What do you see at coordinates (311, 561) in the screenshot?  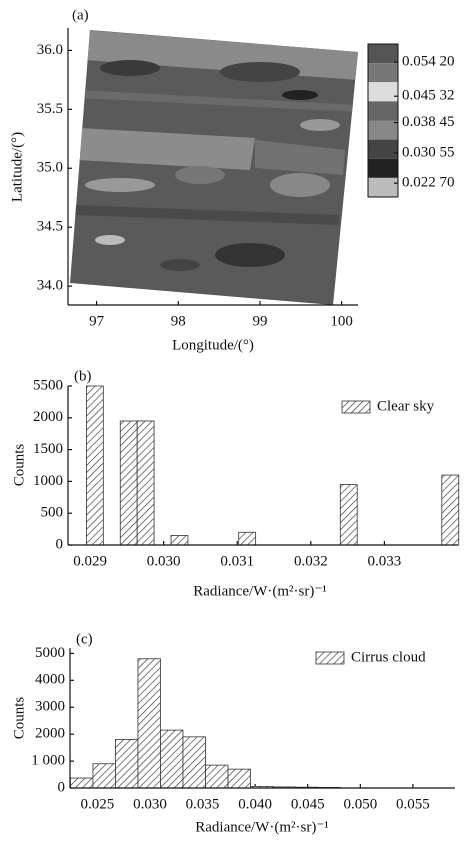 I see `x-tick-label: 0.032` at bounding box center [311, 561].